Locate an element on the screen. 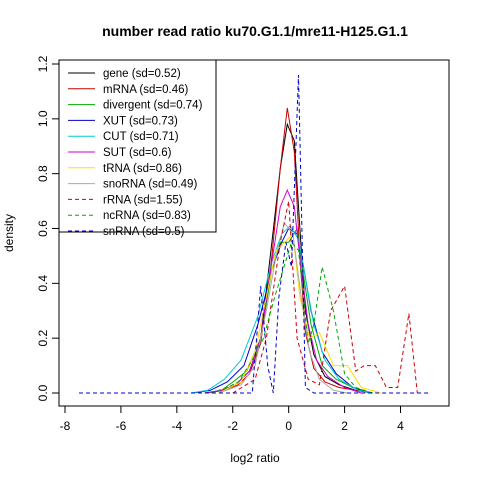 This screenshot has width=480, height=480. legend-label: rRNA (sd=1.55) is located at coordinates (143, 200).